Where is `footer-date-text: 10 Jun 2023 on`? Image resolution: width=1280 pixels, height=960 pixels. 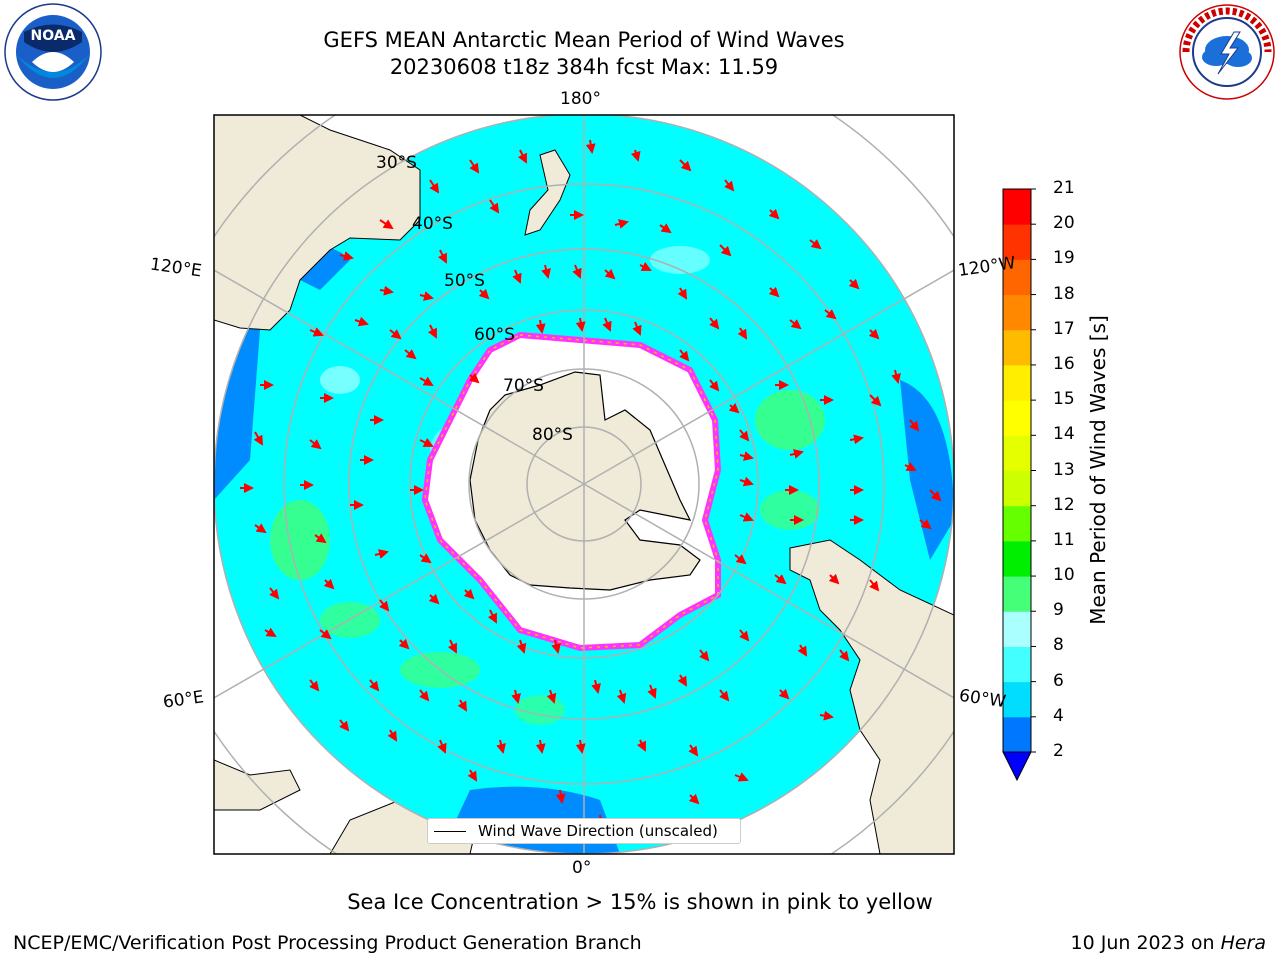 footer-date-text: 10 Jun 2023 on is located at coordinates (1145, 943).